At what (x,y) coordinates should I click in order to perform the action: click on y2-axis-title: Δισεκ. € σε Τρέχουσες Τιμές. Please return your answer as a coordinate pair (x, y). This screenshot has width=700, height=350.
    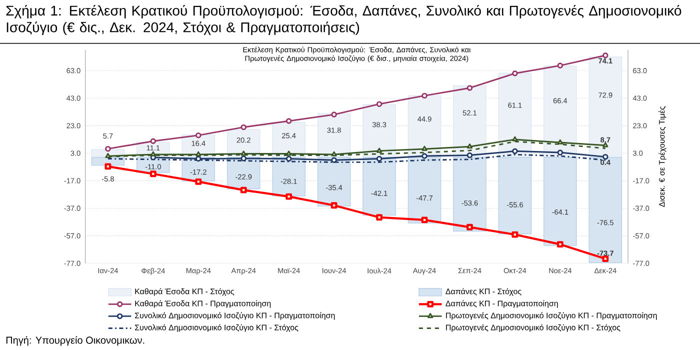
    Looking at the image, I should click on (662, 156).